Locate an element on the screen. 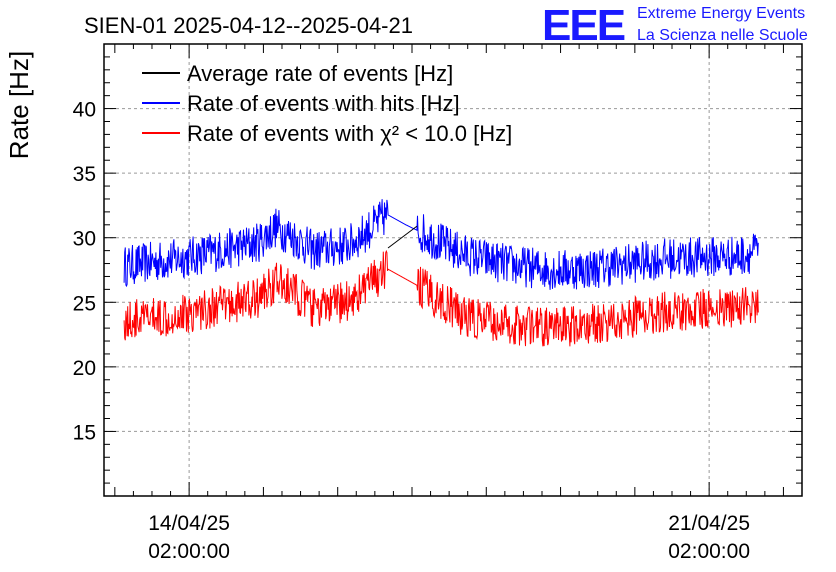 Image resolution: width=836 pixels, height=572 pixels. x-tick-date: 14/04/25 is located at coordinates (189, 523).